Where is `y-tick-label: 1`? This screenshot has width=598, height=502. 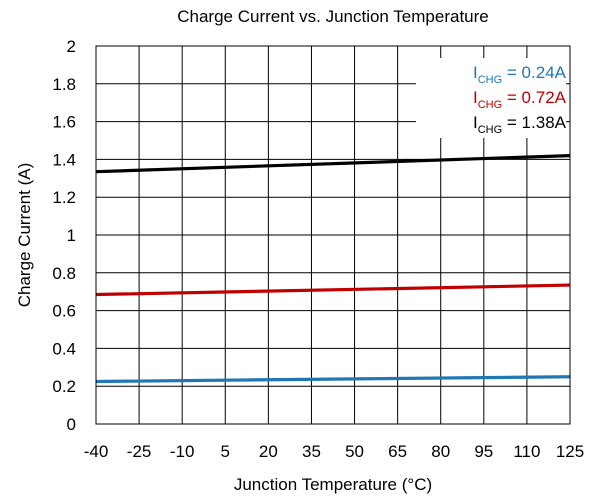
y-tick-label: 1 is located at coordinates (71, 235).